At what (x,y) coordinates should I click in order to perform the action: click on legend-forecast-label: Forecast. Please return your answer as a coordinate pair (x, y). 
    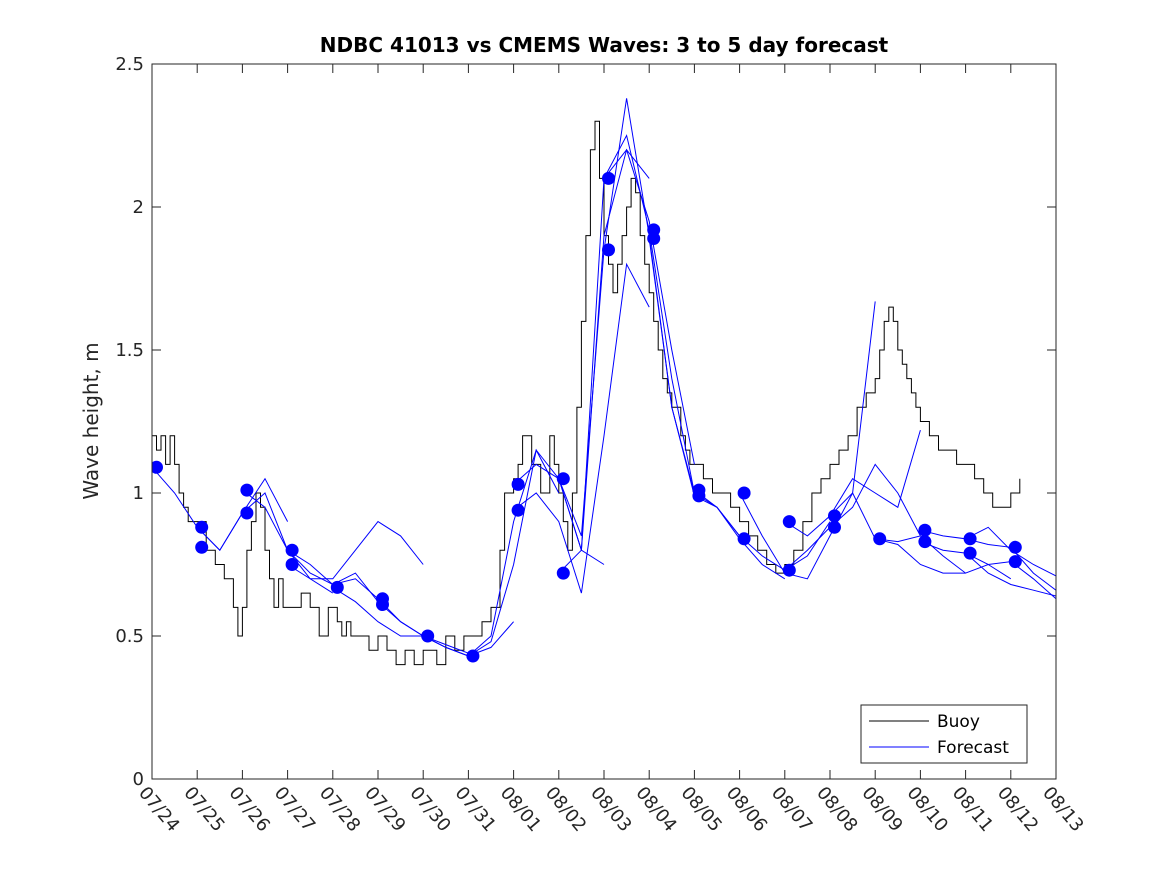
    Looking at the image, I should click on (973, 748).